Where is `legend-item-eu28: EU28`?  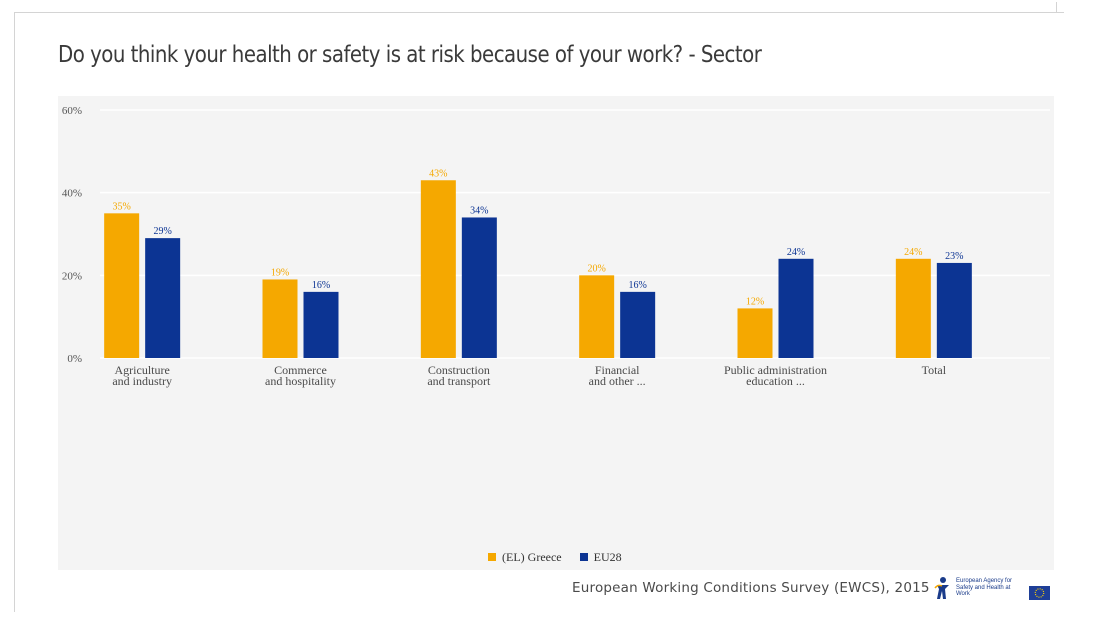 legend-item-eu28: EU28 is located at coordinates (600, 557).